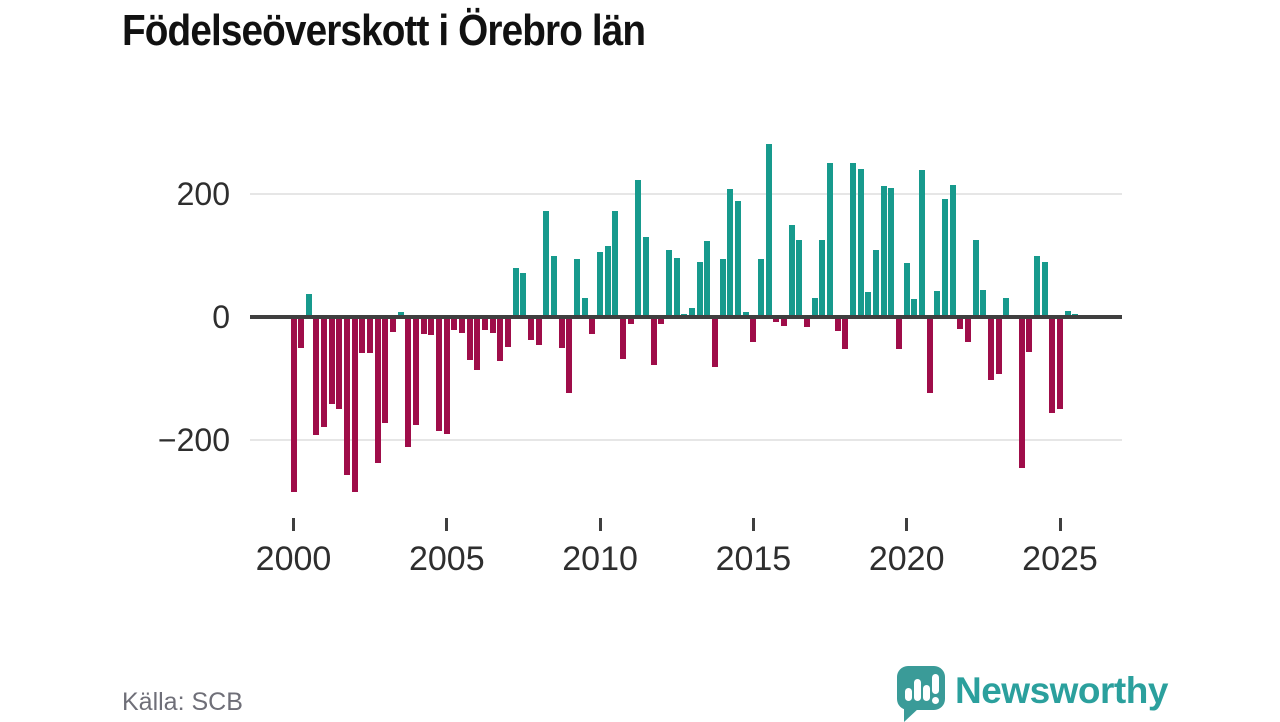  What do you see at coordinates (1061, 690) in the screenshot?
I see `logo-text: Newsworthy` at bounding box center [1061, 690].